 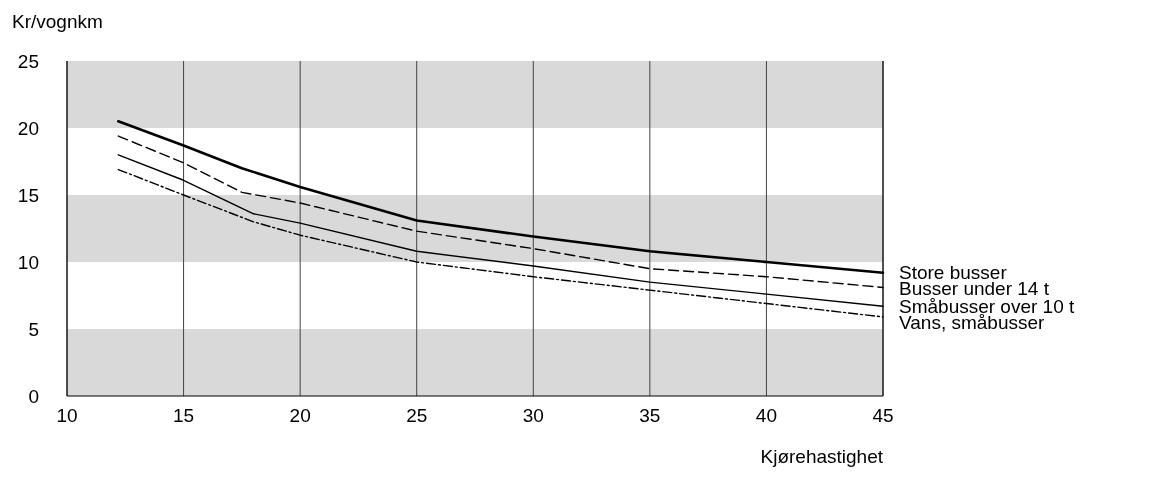 What do you see at coordinates (33, 396) in the screenshot?
I see `y-tick-label: 0` at bounding box center [33, 396].